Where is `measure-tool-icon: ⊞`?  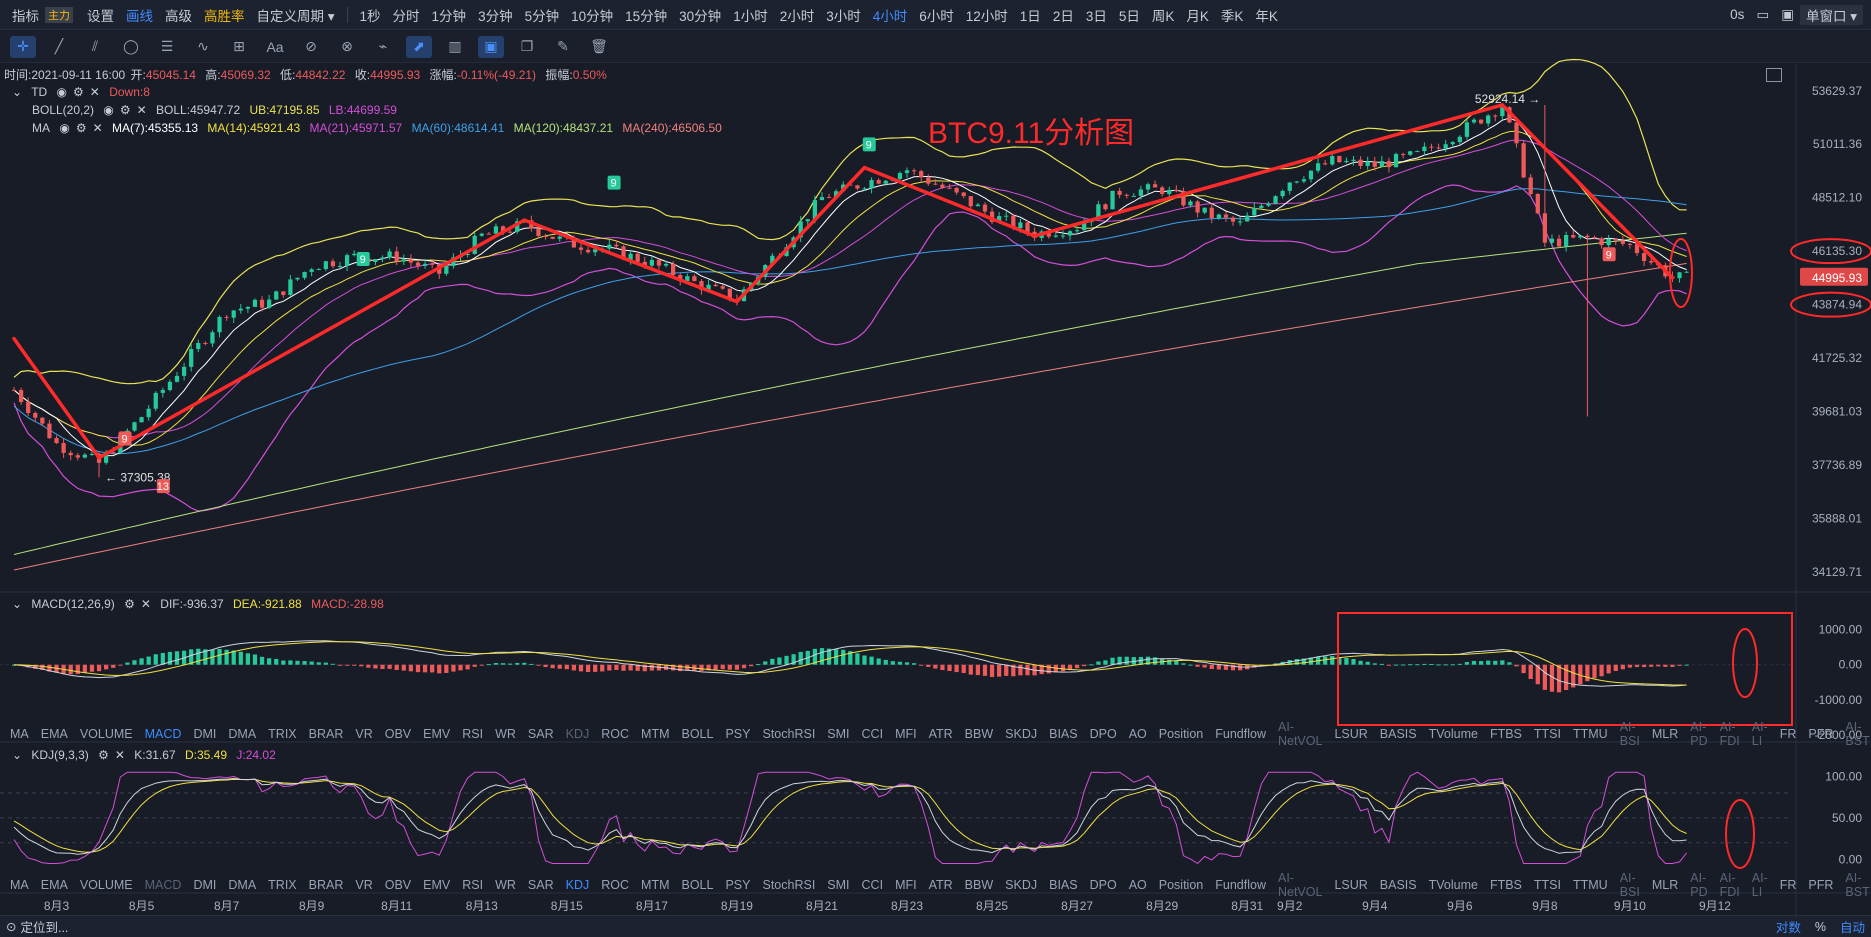
measure-tool-icon: ⊞ is located at coordinates (239, 46).